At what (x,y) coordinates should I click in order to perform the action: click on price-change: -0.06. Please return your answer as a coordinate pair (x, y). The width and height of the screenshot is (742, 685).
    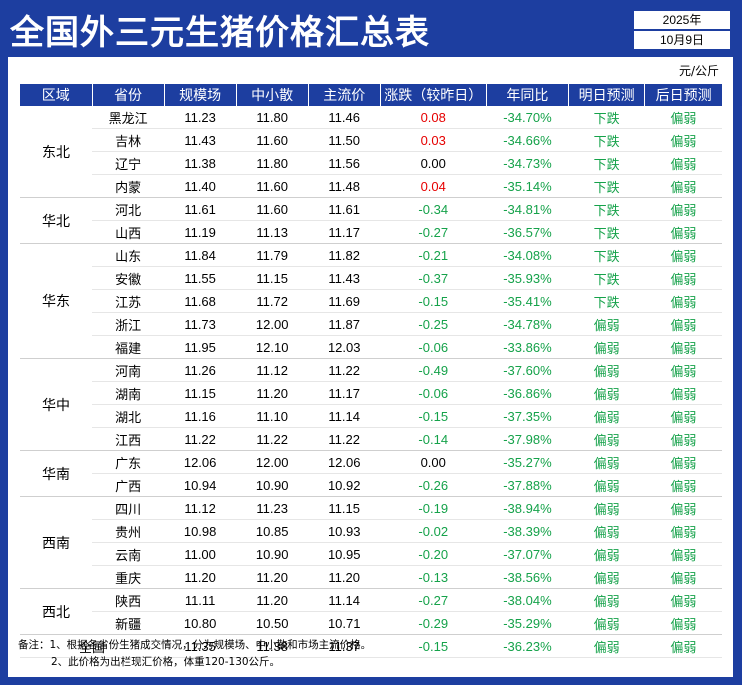
    Looking at the image, I should click on (433, 347).